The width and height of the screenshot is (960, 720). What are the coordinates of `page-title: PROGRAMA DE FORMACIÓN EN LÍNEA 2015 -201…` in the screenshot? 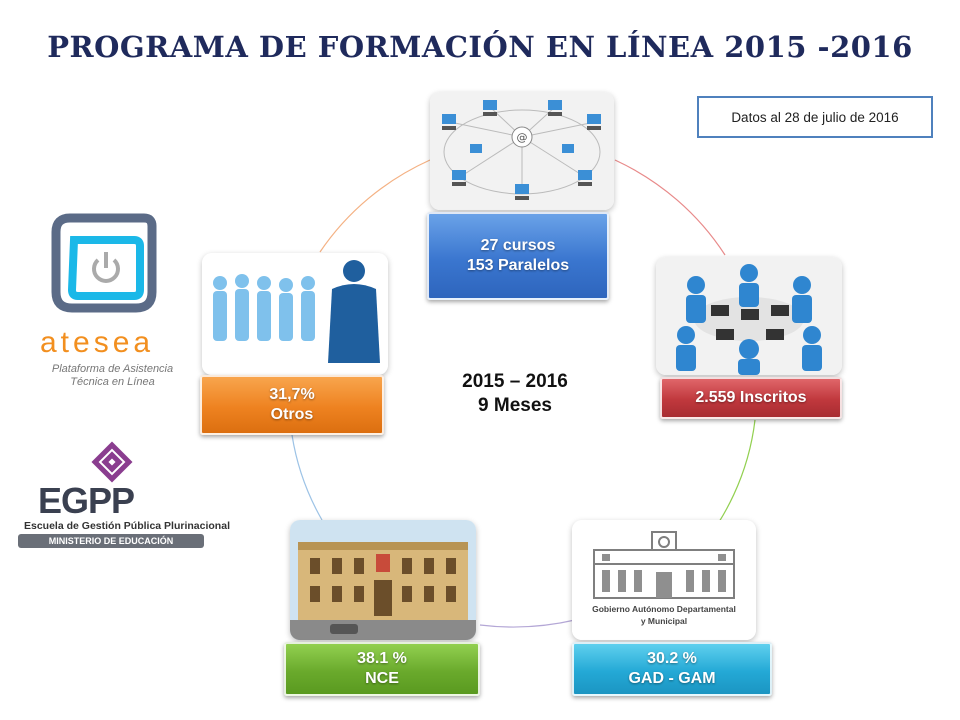 It's located at (480, 47).